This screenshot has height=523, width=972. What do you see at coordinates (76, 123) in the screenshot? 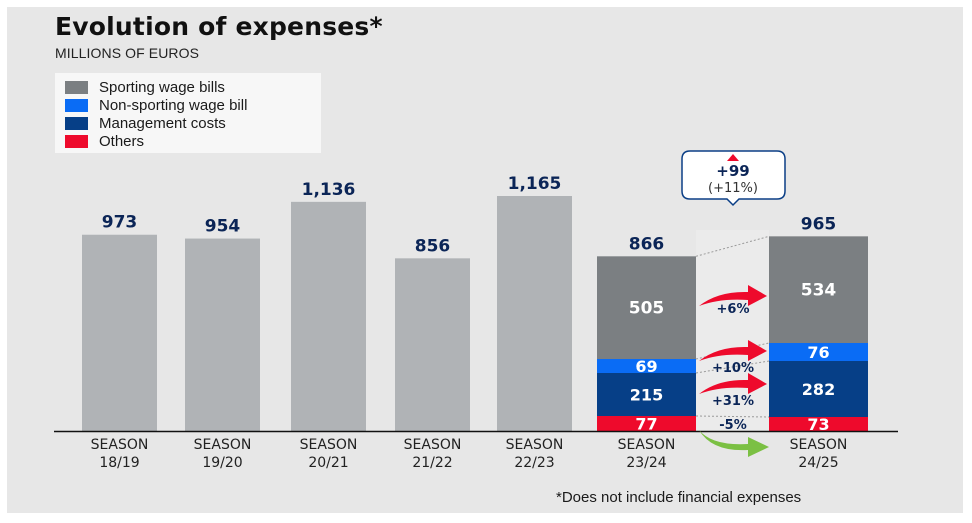
I see `legend-swatch-management` at bounding box center [76, 123].